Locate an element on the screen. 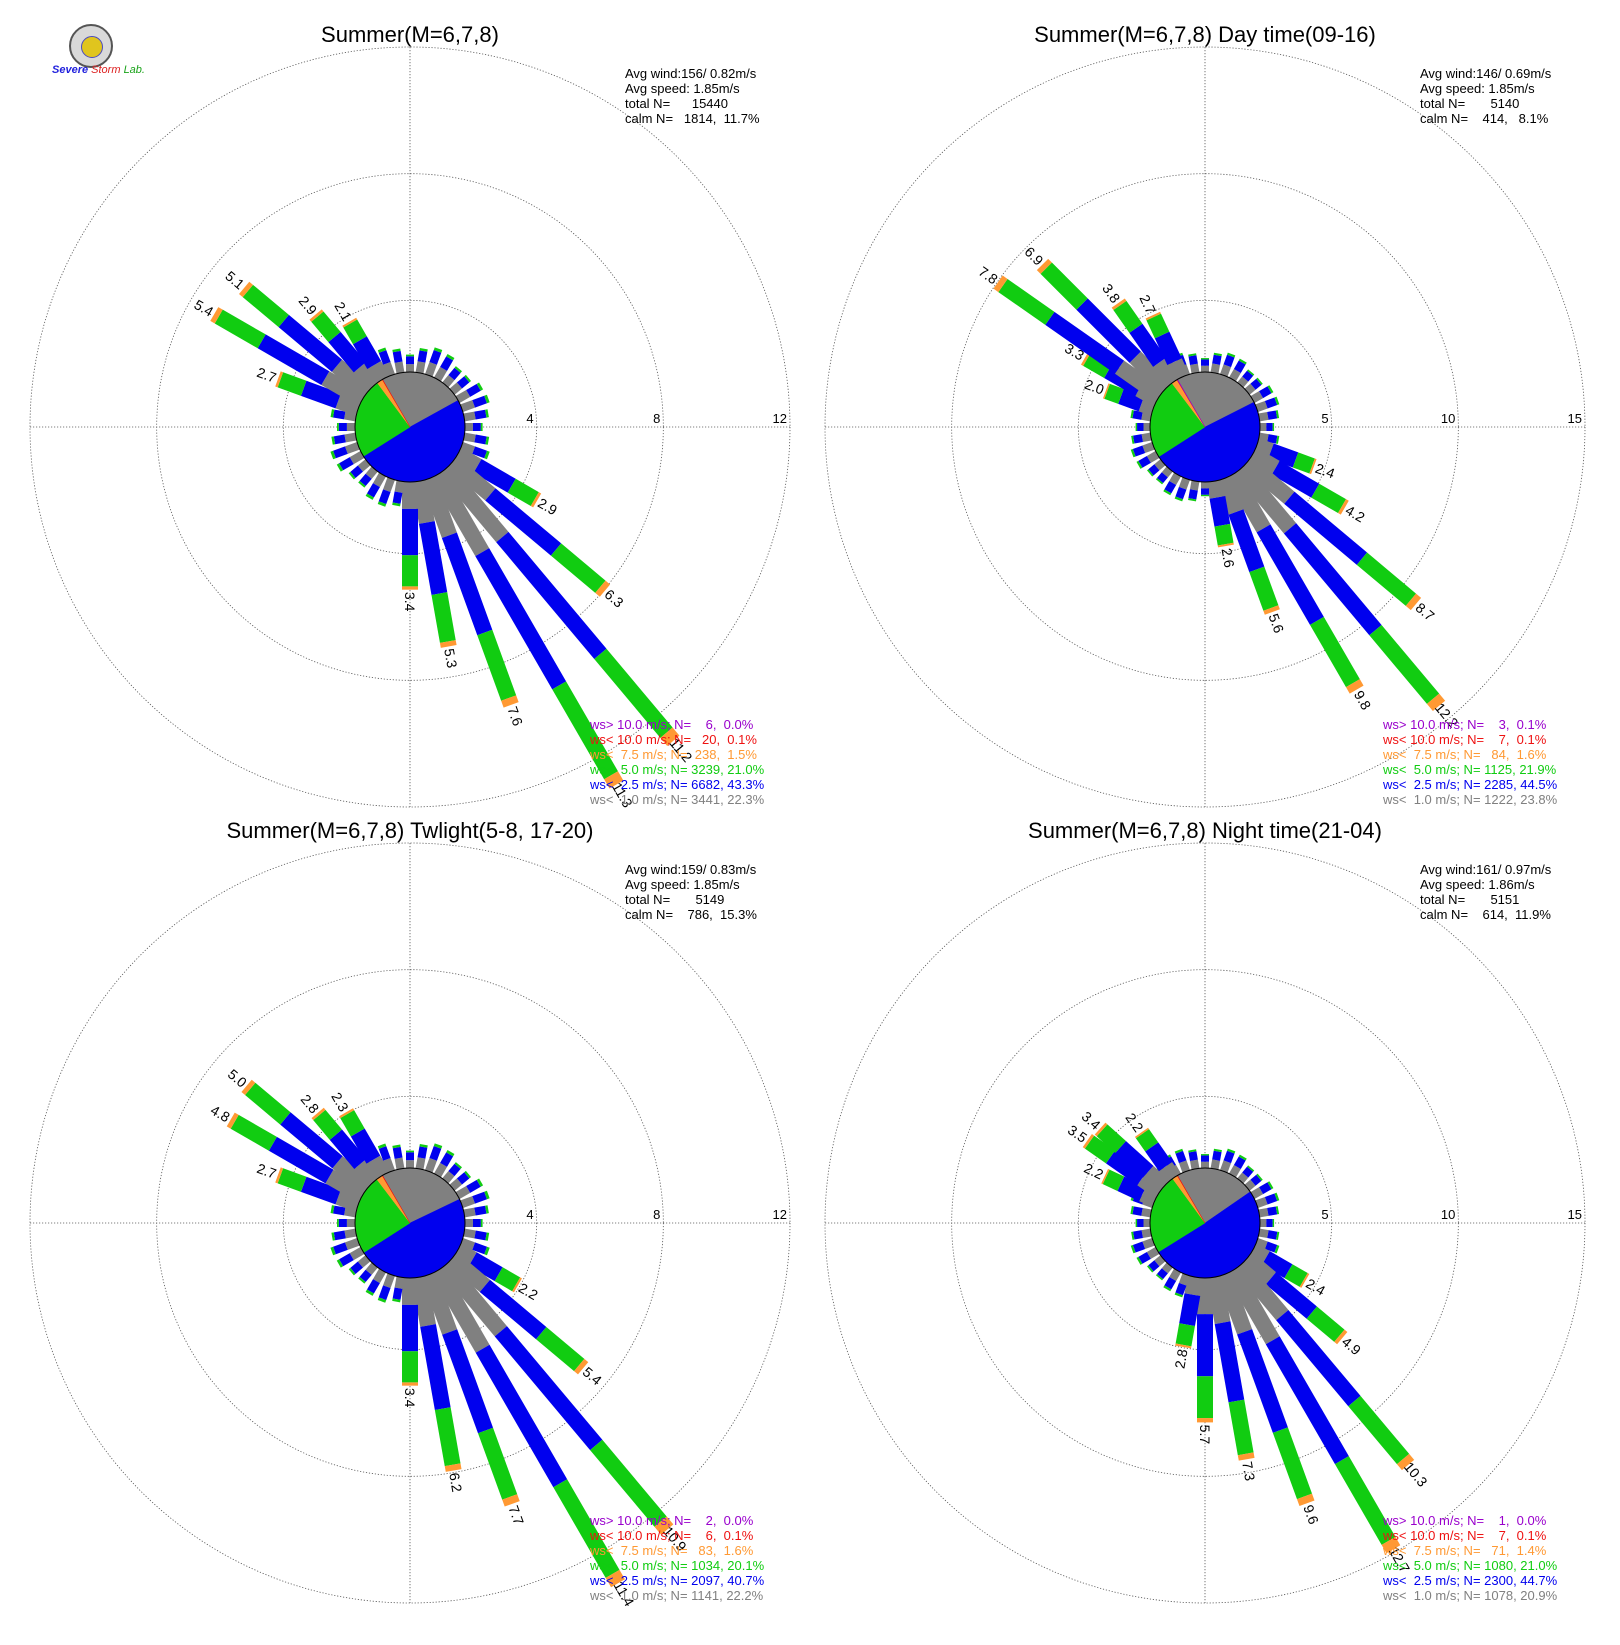  ring-label: 10 is located at coordinates (1448, 418).